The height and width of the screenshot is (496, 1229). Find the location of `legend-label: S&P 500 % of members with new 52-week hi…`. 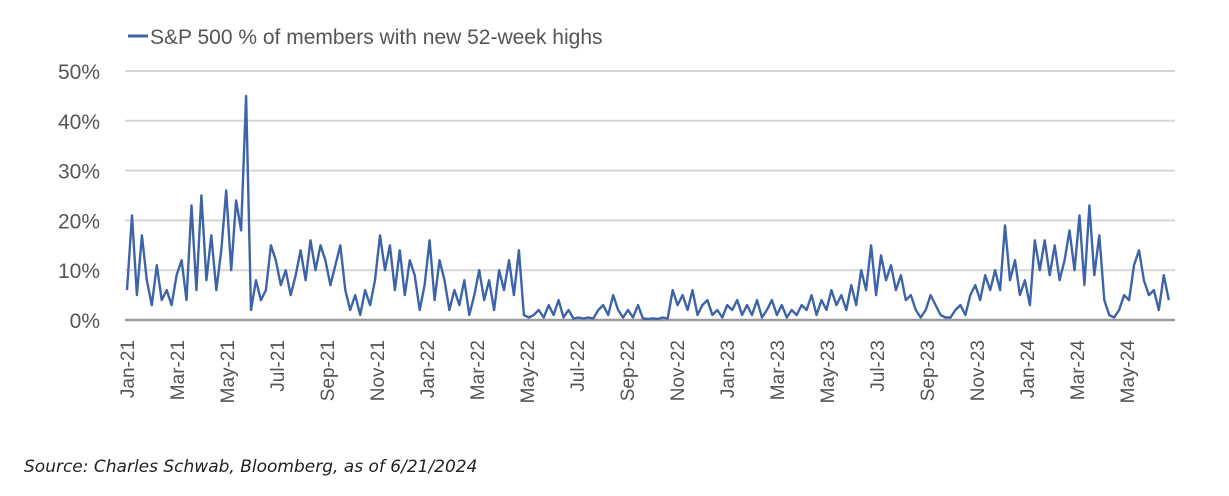

legend-label: S&P 500 % of members with new 52-week hi… is located at coordinates (376, 37).